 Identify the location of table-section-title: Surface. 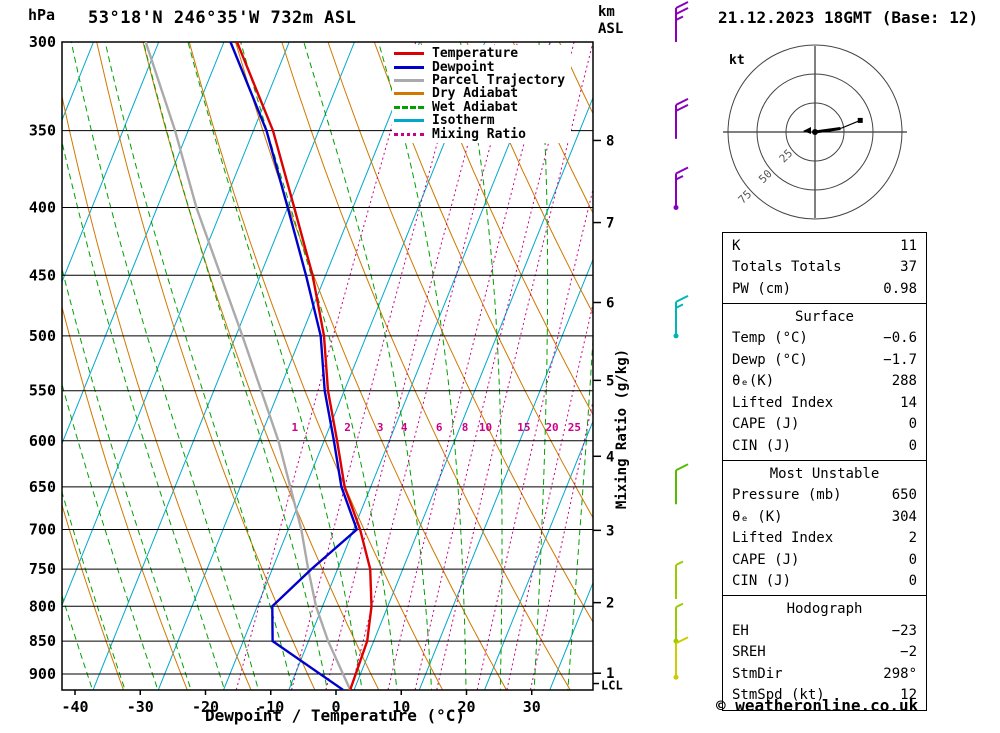
(824, 316).